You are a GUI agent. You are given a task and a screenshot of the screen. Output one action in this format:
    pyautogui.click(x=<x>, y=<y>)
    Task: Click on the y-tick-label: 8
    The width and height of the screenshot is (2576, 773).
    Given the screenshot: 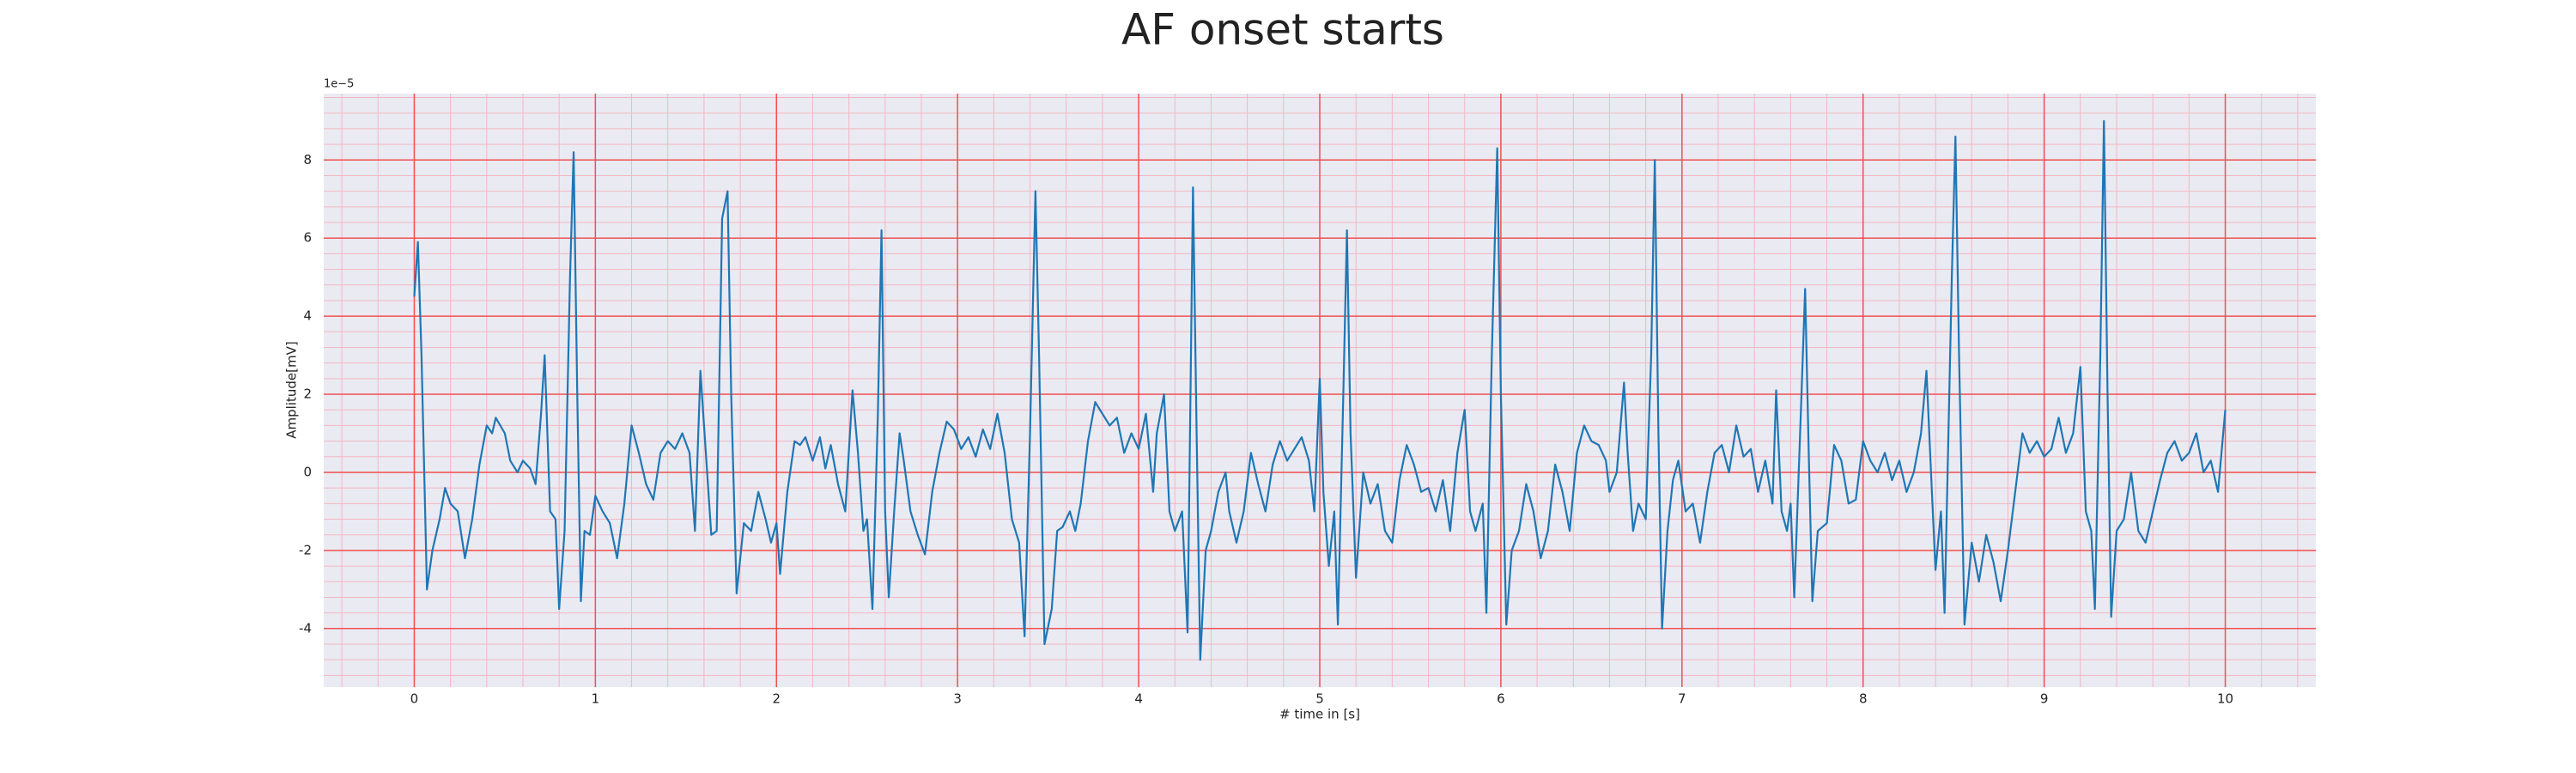 What is the action you would take?
    pyautogui.click(x=307, y=159)
    